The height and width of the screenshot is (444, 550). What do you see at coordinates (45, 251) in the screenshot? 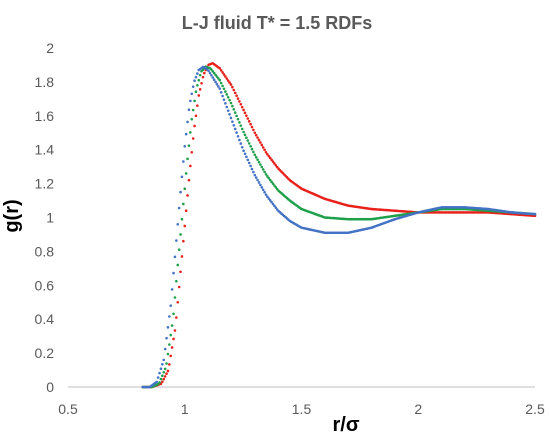
I see `y-tick-label: 0.8` at bounding box center [45, 251].